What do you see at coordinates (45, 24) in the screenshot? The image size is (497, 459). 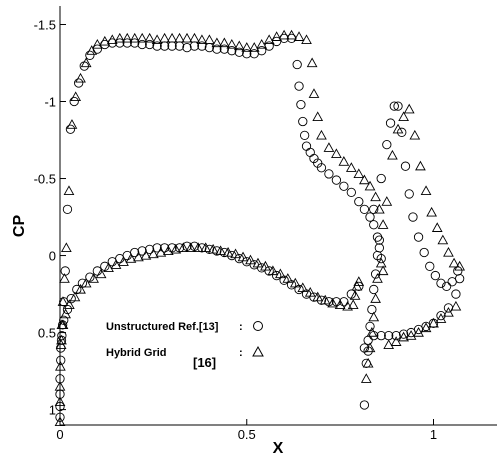 I see `y-tick-label: -1.5` at bounding box center [45, 24].